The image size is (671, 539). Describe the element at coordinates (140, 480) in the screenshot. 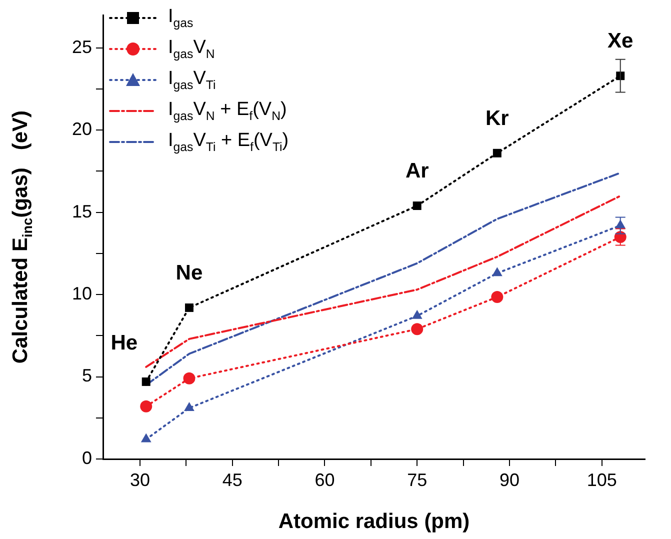

I see `x-tick-label: 30` at that location.